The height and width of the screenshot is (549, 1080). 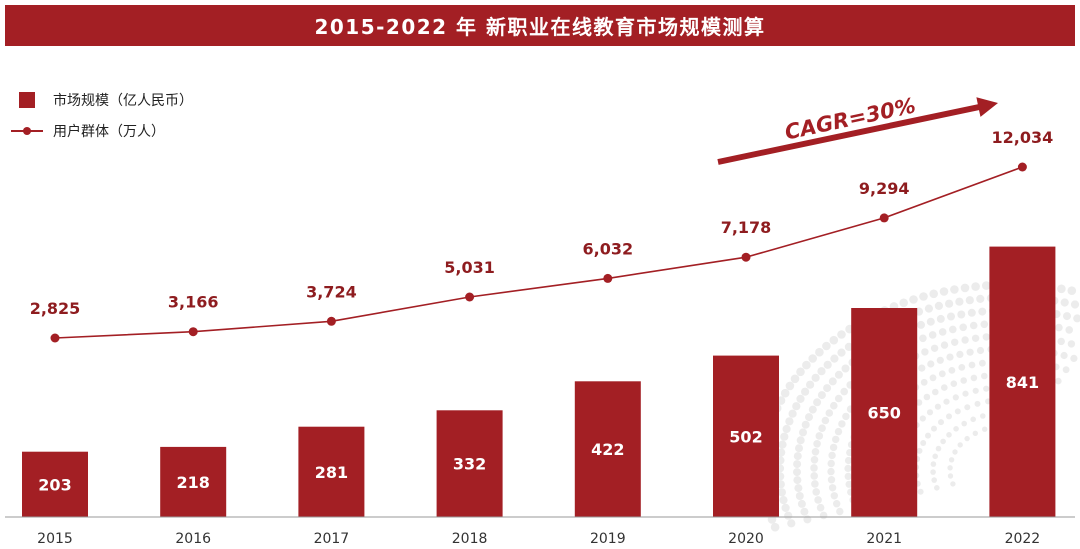 What do you see at coordinates (1022, 382) in the screenshot?
I see `bar-value-label: 841` at bounding box center [1022, 382].